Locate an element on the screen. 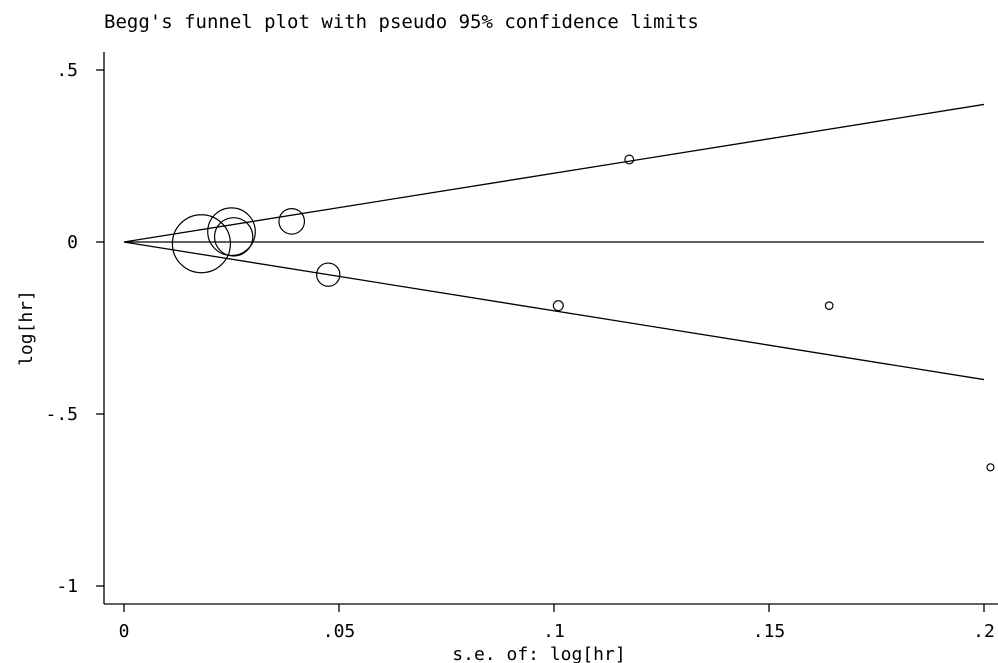 The image size is (998, 663). y-tick-label: 0 is located at coordinates (72, 242).